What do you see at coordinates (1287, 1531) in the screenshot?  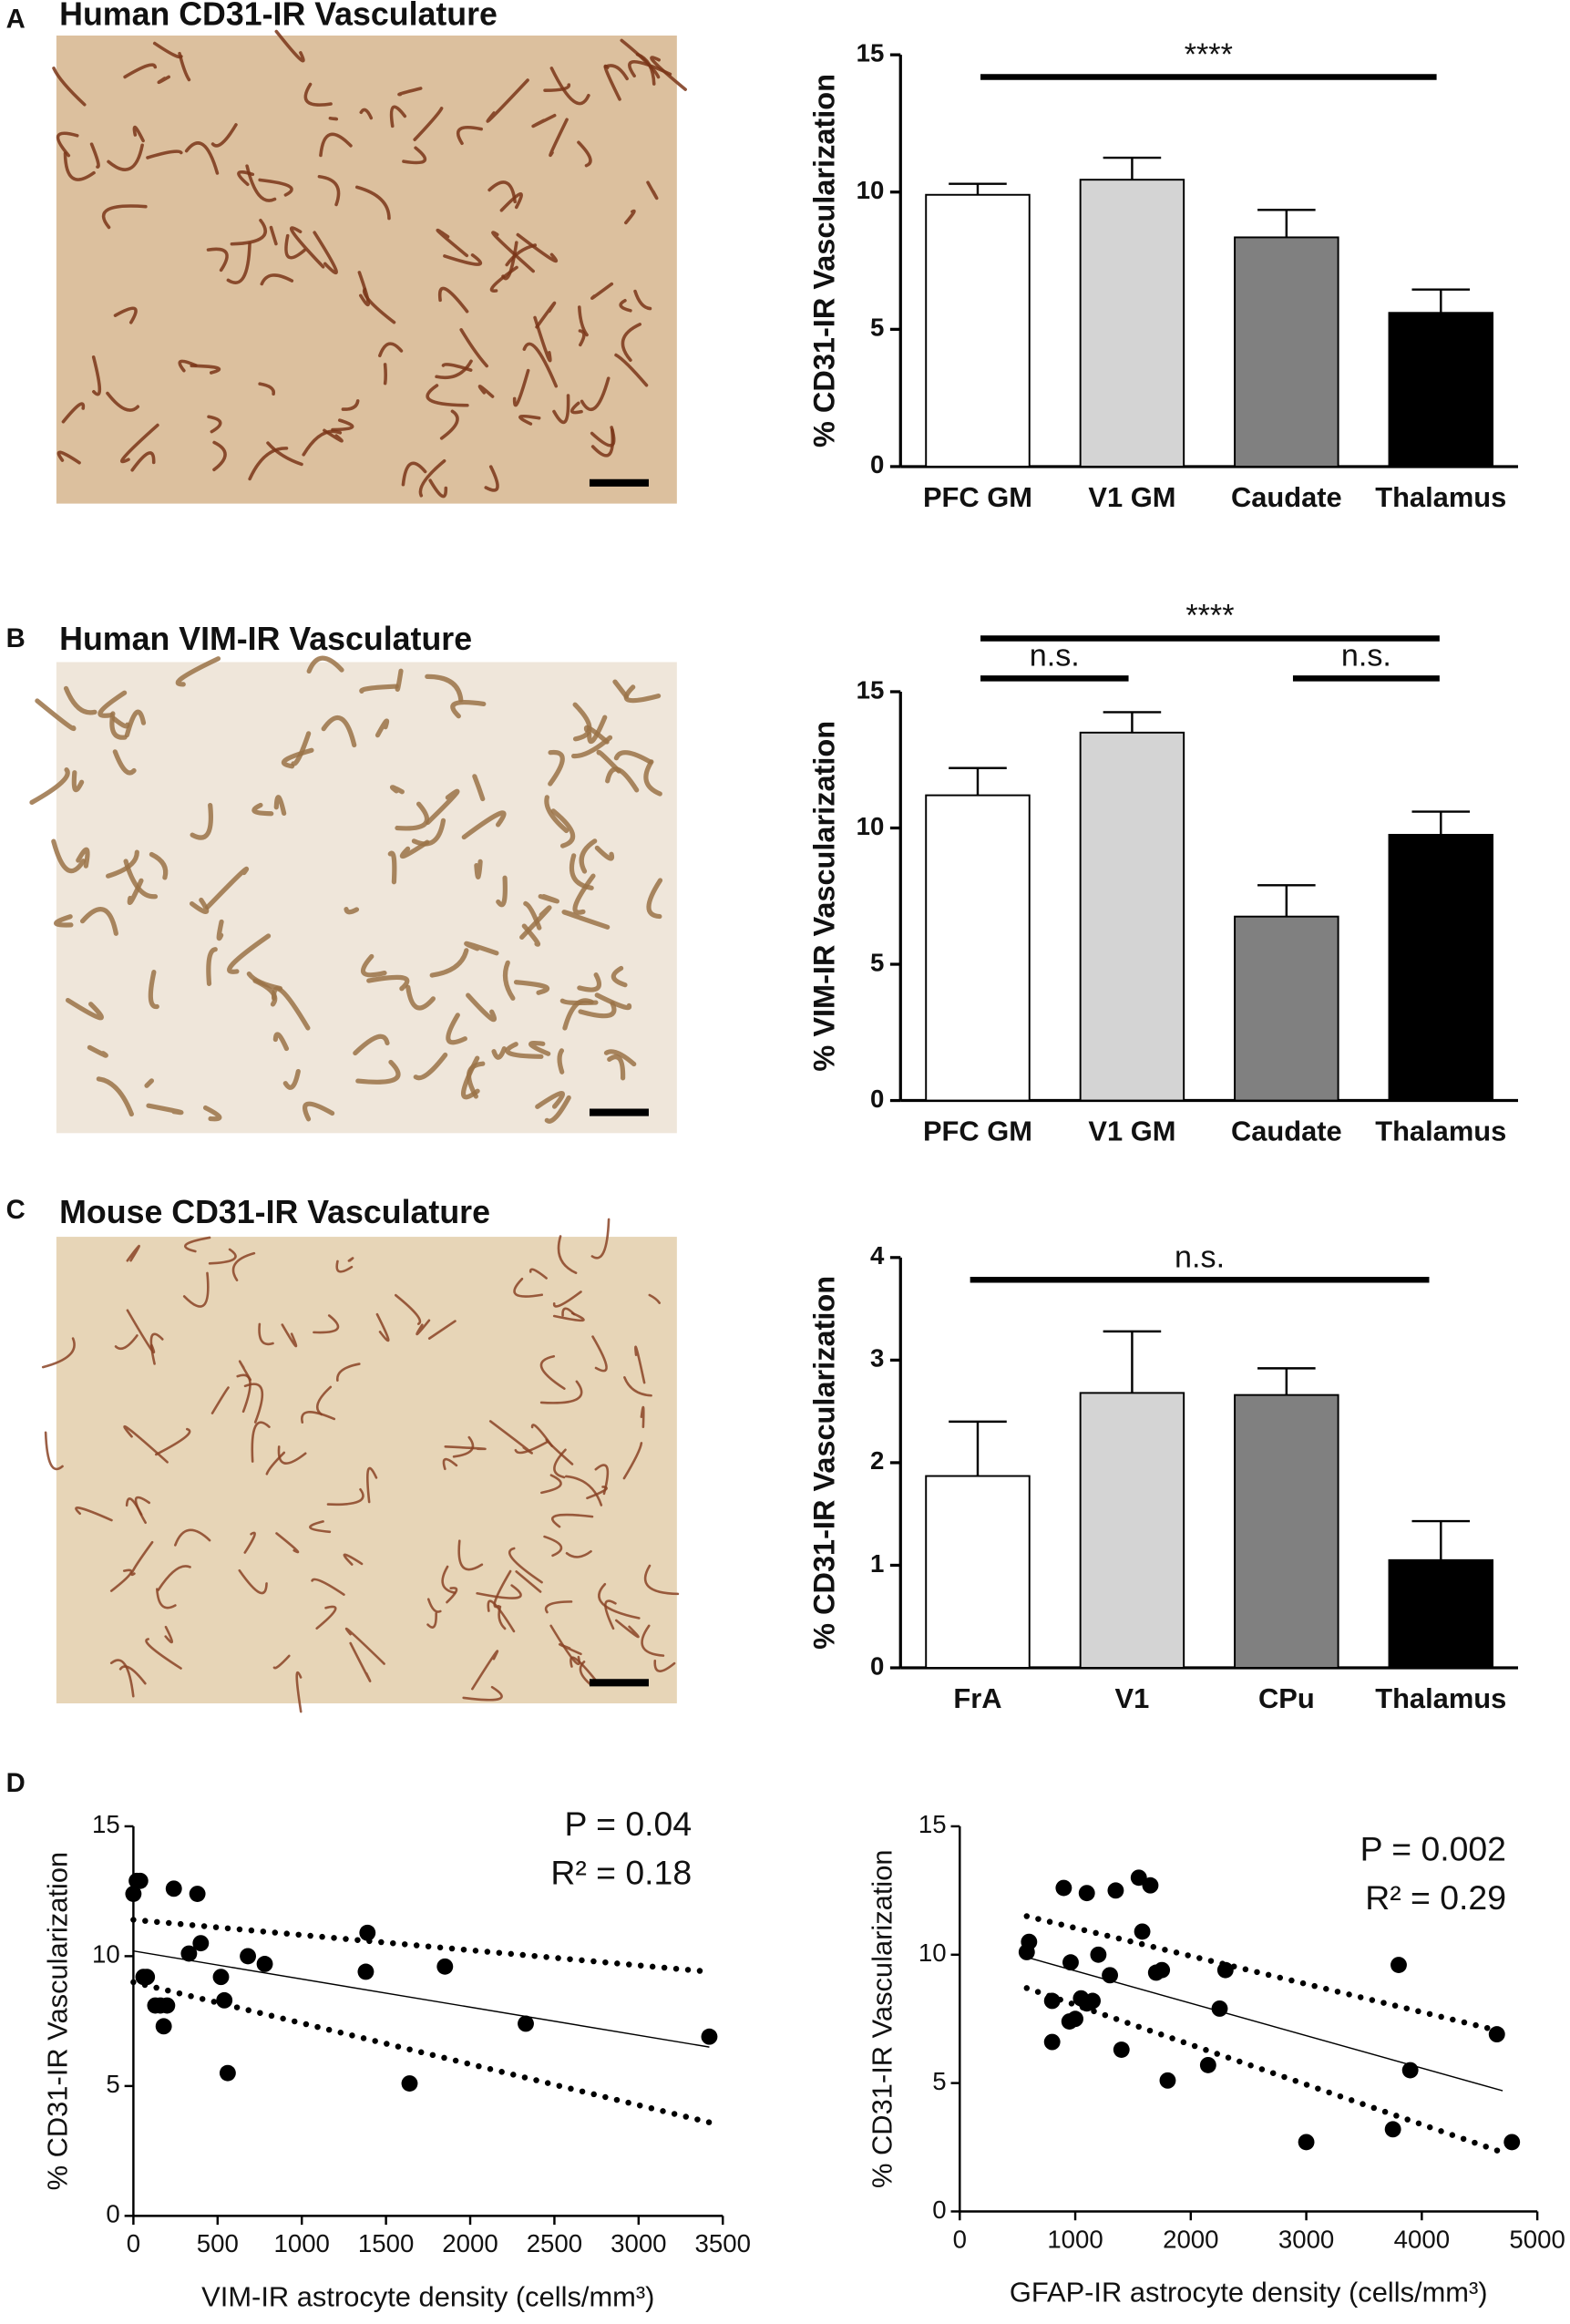 I see `bar` at bounding box center [1287, 1531].